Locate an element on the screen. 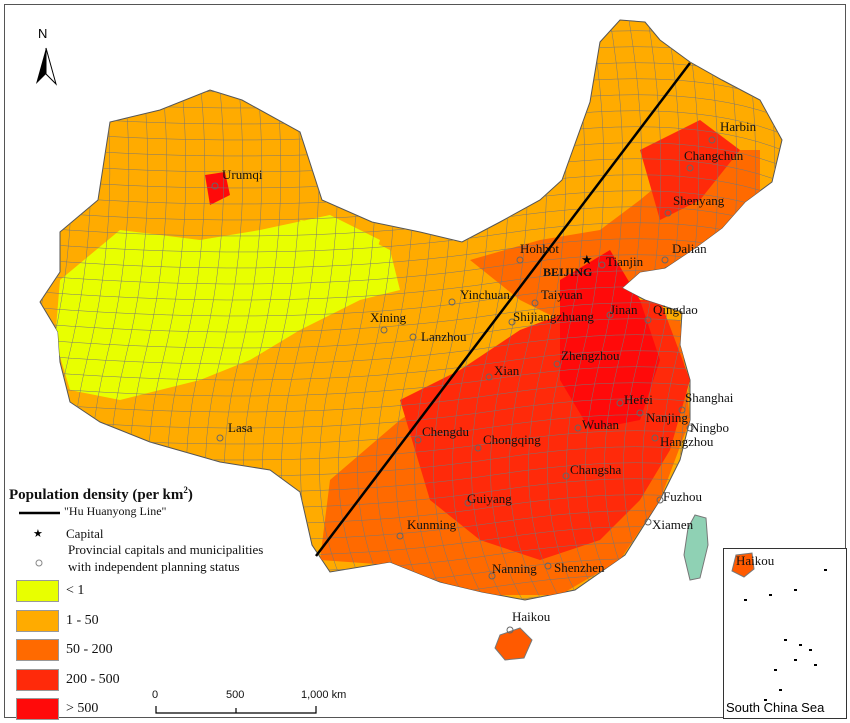 The height and width of the screenshot is (723, 850). north-arrow-icon is located at coordinates (46, 66).